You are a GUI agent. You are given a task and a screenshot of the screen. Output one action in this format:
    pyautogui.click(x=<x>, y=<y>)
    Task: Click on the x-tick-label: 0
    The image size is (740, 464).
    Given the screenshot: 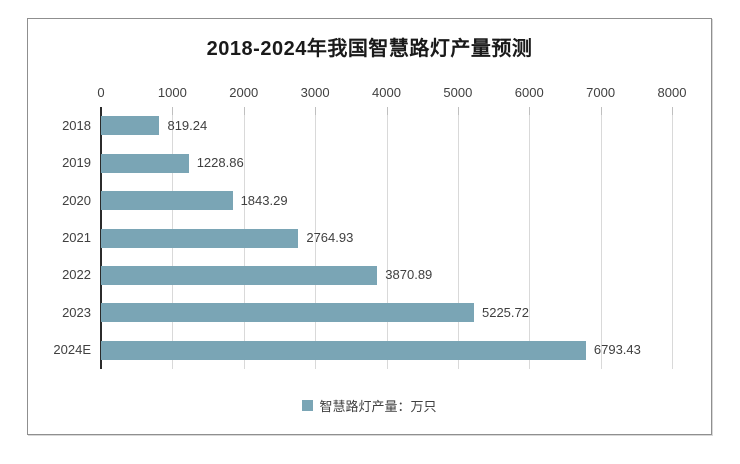 What is the action you would take?
    pyautogui.click(x=101, y=92)
    